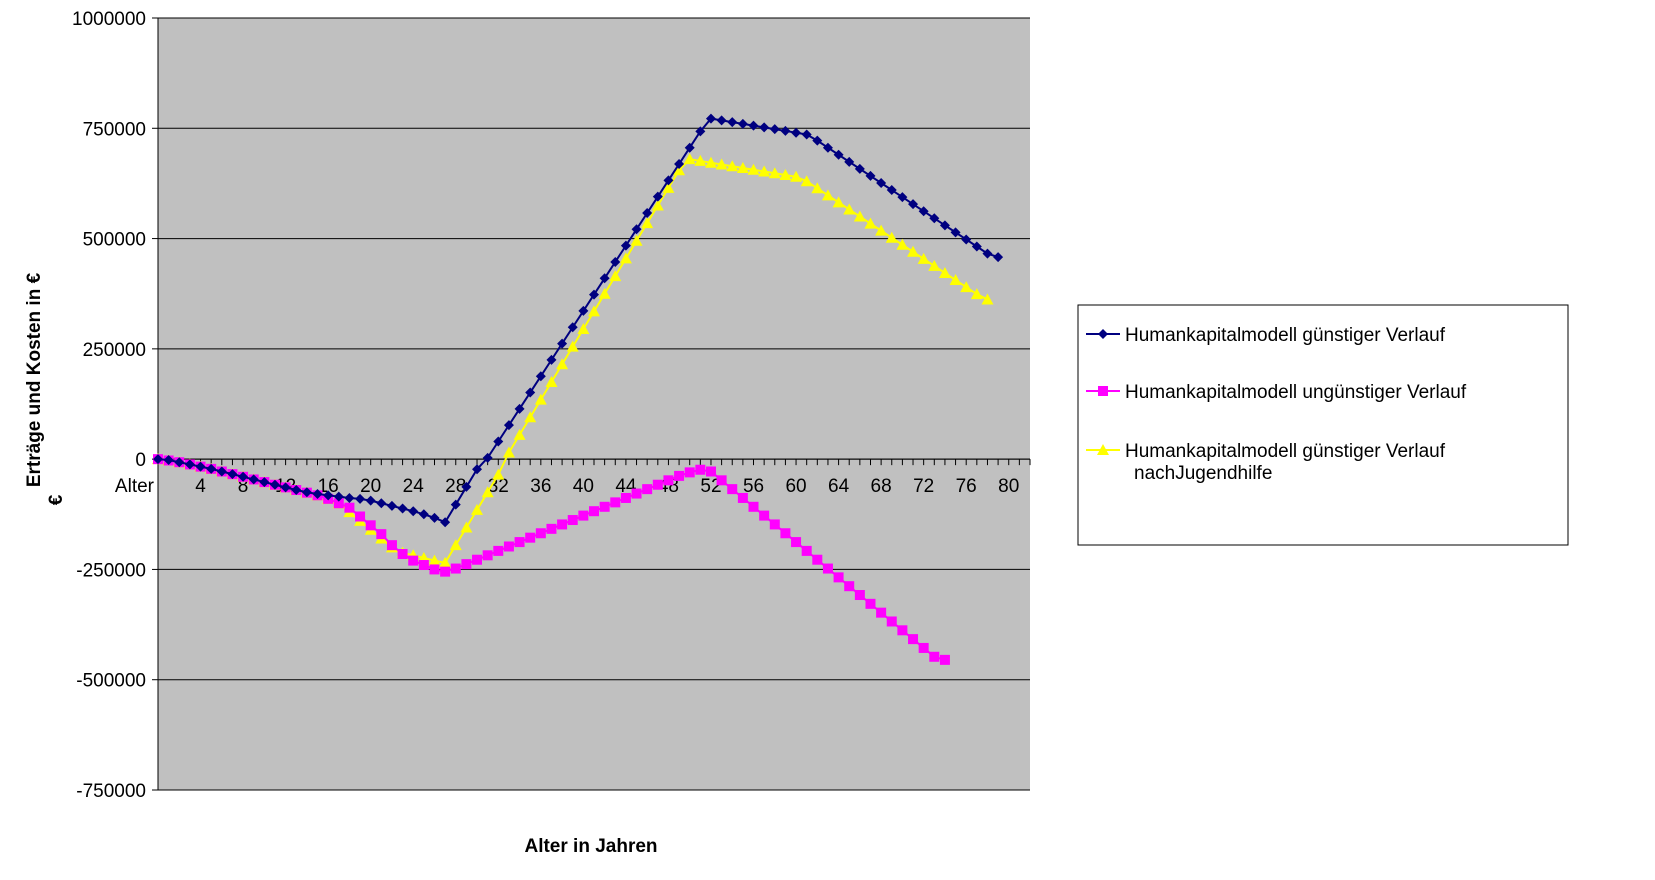  Describe the element at coordinates (923, 486) in the screenshot. I see `x-tick-label: 72` at that location.